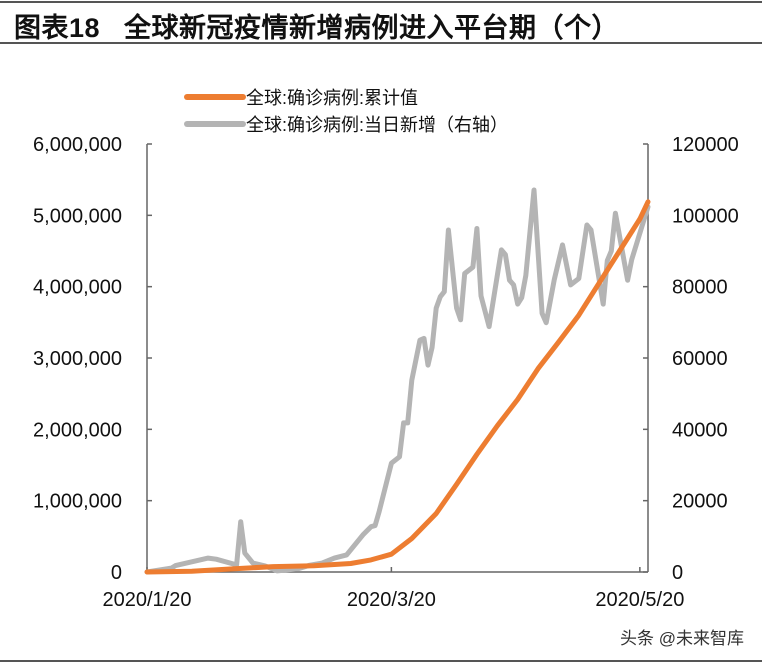 The width and height of the screenshot is (762, 666). I want to click on x-tick-label: 2020/3/20, so click(391, 600).